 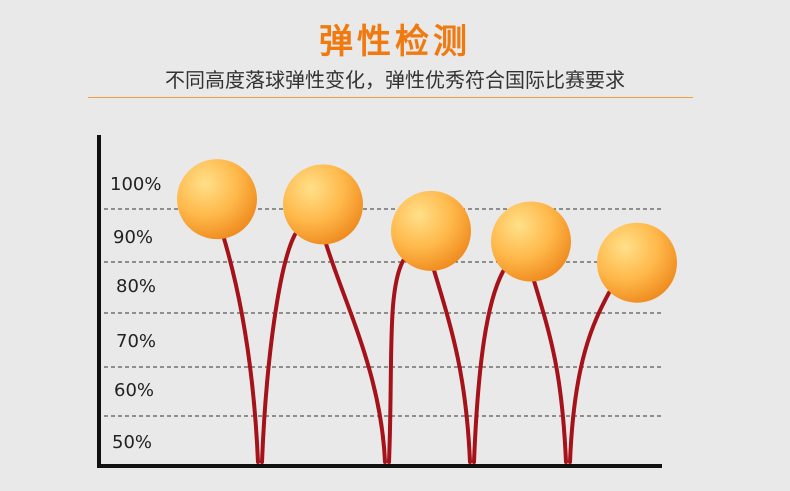 What do you see at coordinates (136, 341) in the screenshot?
I see `y-tick-label: 70%` at bounding box center [136, 341].